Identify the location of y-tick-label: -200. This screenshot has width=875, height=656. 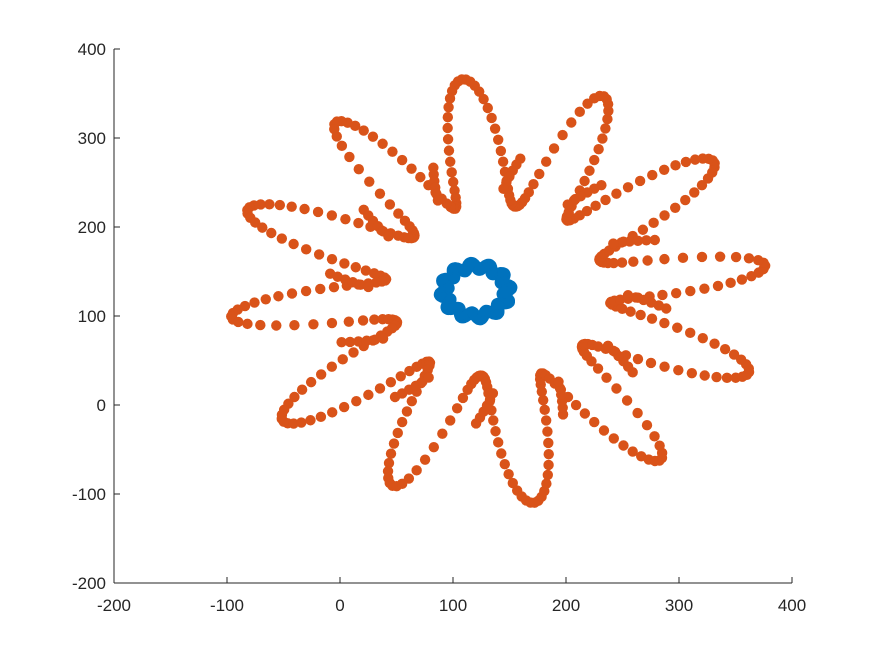
(89, 583).